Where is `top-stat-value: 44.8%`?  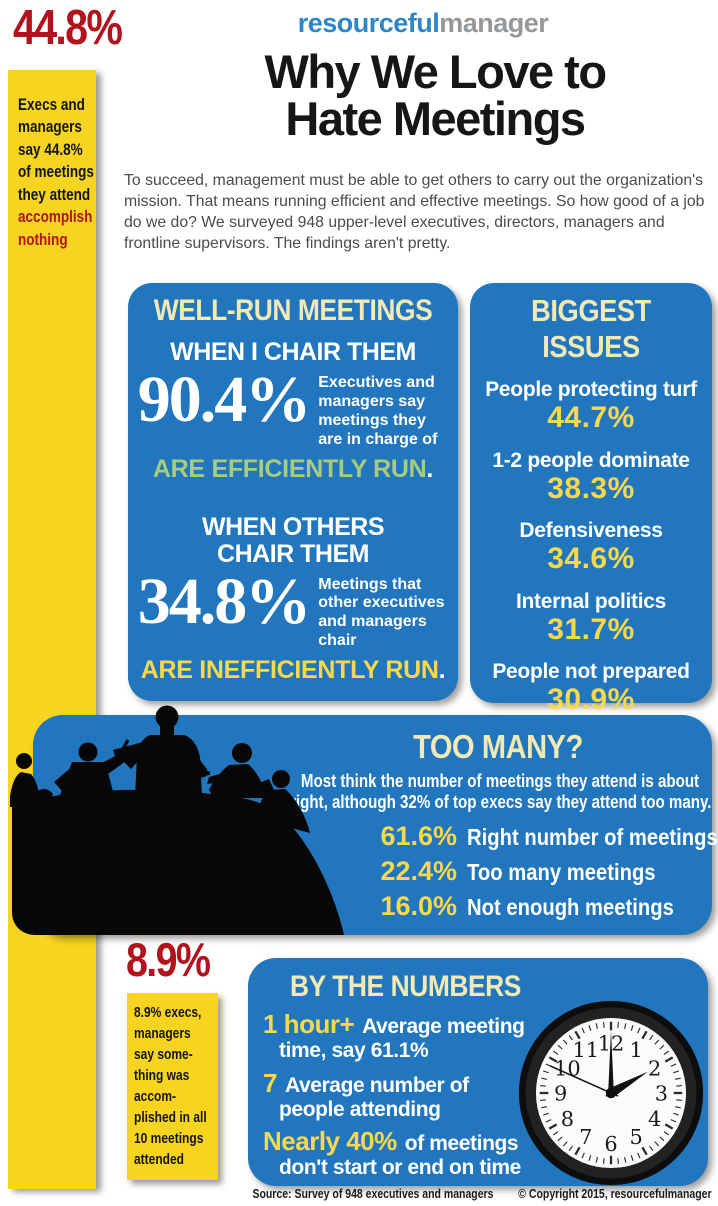
top-stat-value: 44.8% is located at coordinates (68, 28).